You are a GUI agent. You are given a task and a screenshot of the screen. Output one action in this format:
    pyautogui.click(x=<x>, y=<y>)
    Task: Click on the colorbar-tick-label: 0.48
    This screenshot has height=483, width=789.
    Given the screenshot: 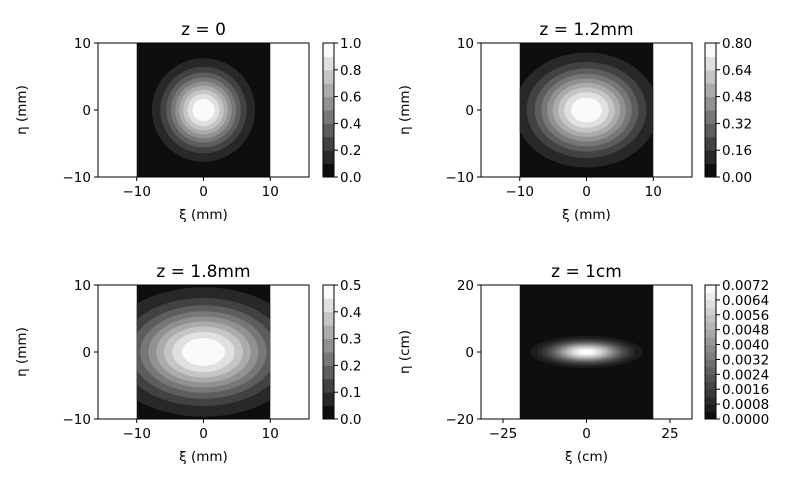 What is the action you would take?
    pyautogui.click(x=737, y=98)
    